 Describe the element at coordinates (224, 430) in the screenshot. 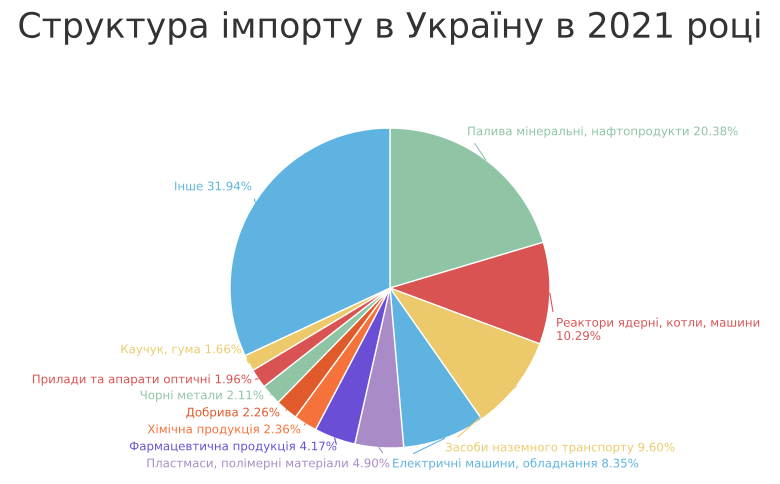

I see `slice-label: Хімічна продукція 2.36%` at that location.